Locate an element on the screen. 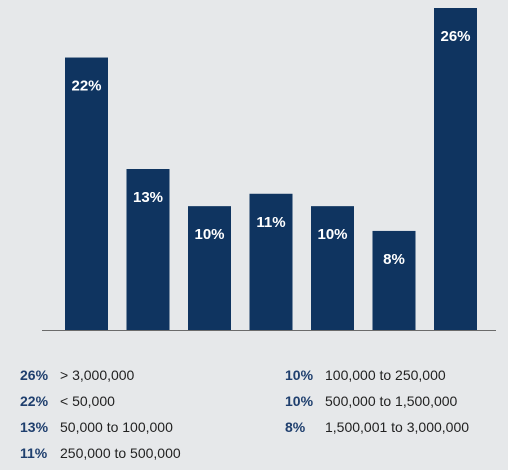  legend-percent: 26% is located at coordinates (34, 375).